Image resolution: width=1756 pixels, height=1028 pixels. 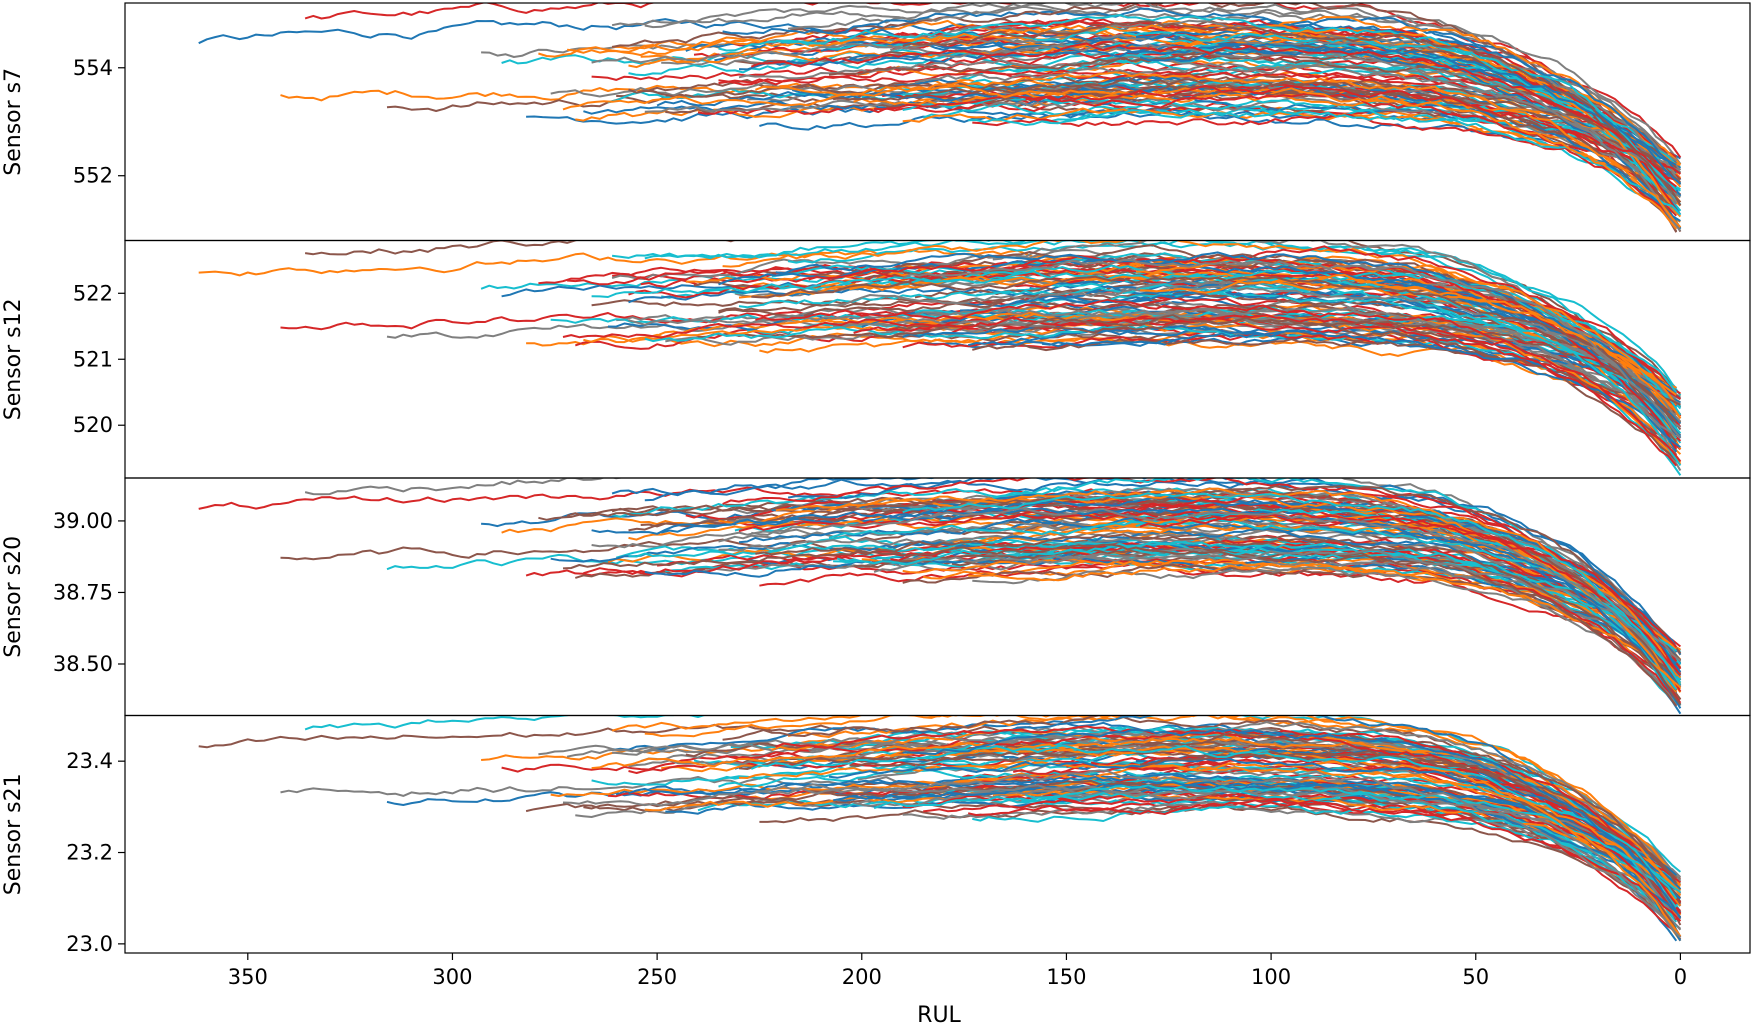 What do you see at coordinates (83, 521) in the screenshot?
I see `y-tick-label: 39.00` at bounding box center [83, 521].